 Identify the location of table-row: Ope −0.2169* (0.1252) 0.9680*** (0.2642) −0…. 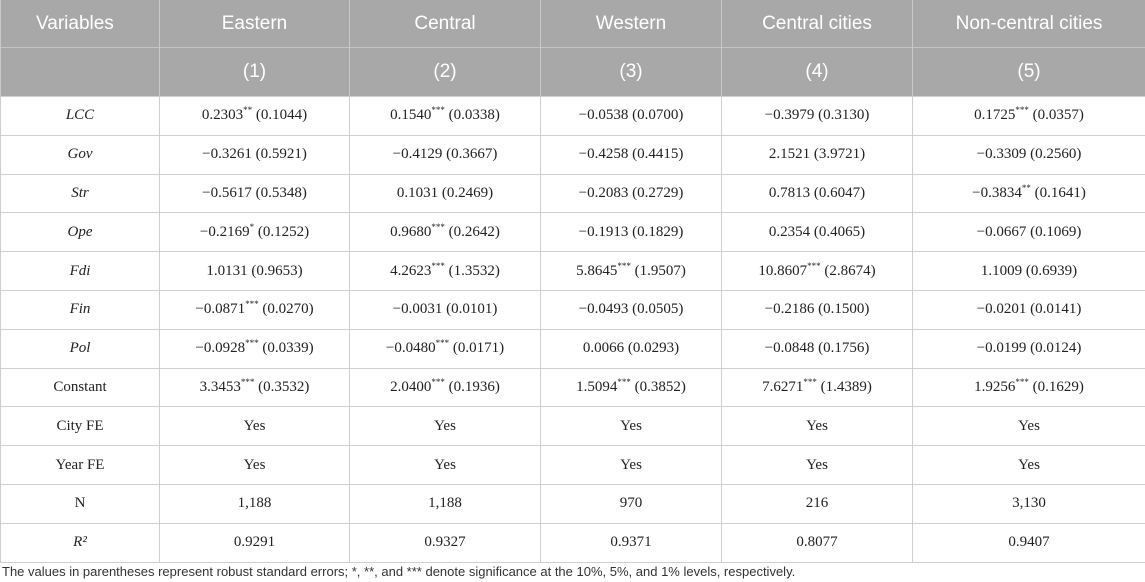
(572, 232).